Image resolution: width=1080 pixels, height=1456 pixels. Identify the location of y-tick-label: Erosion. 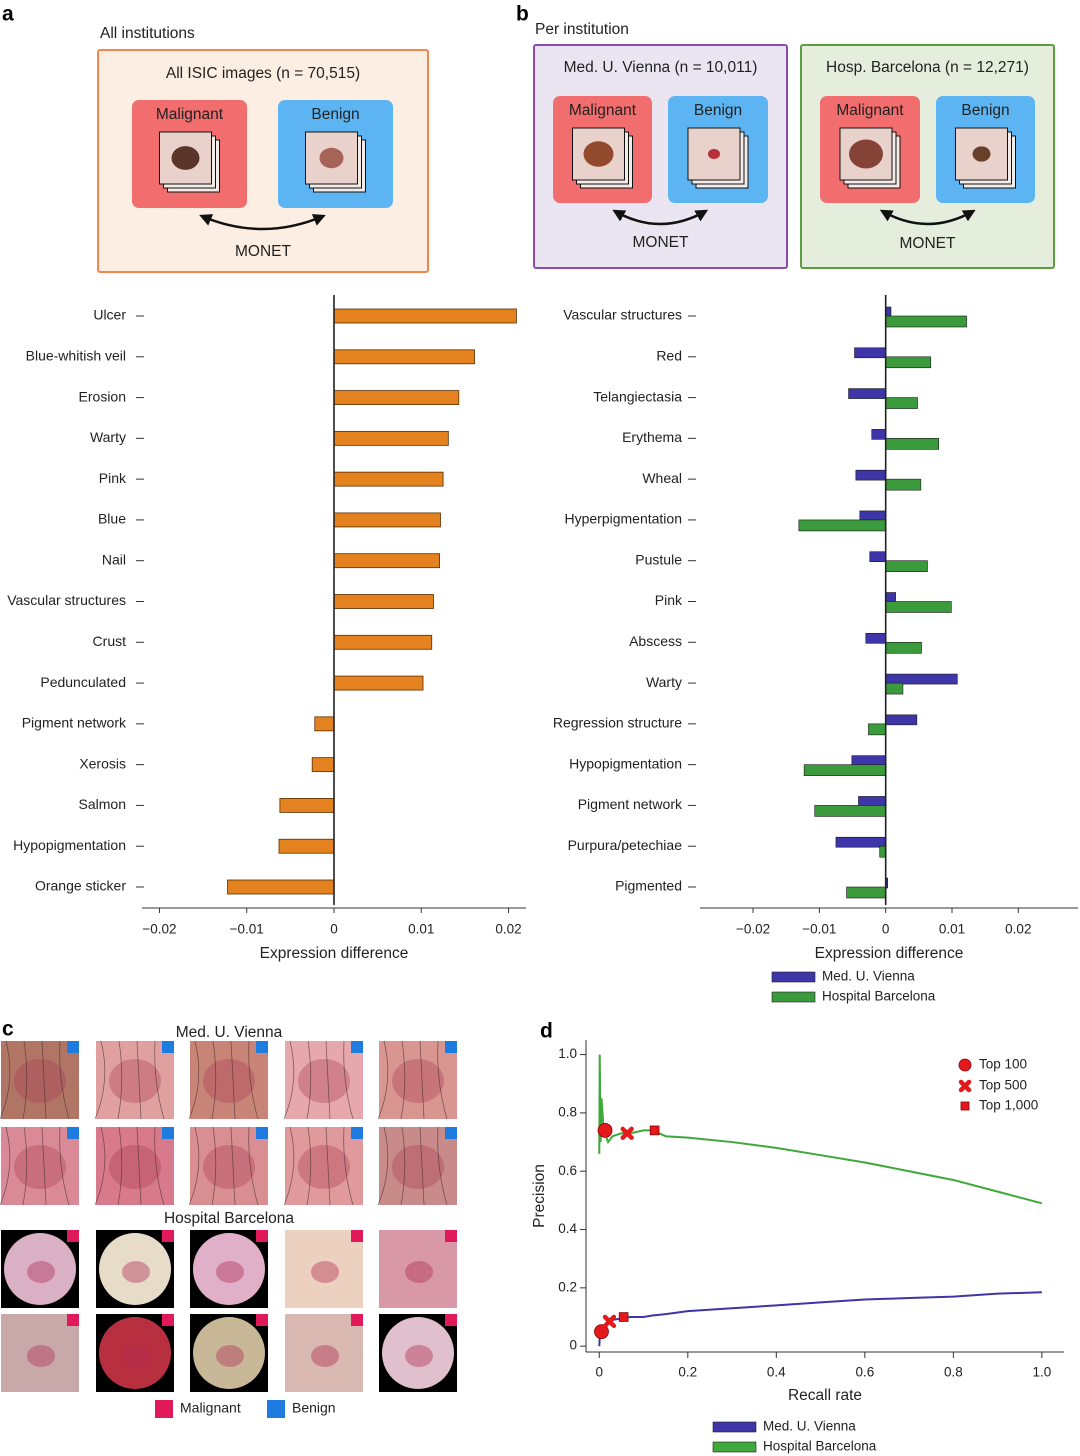
(102, 396).